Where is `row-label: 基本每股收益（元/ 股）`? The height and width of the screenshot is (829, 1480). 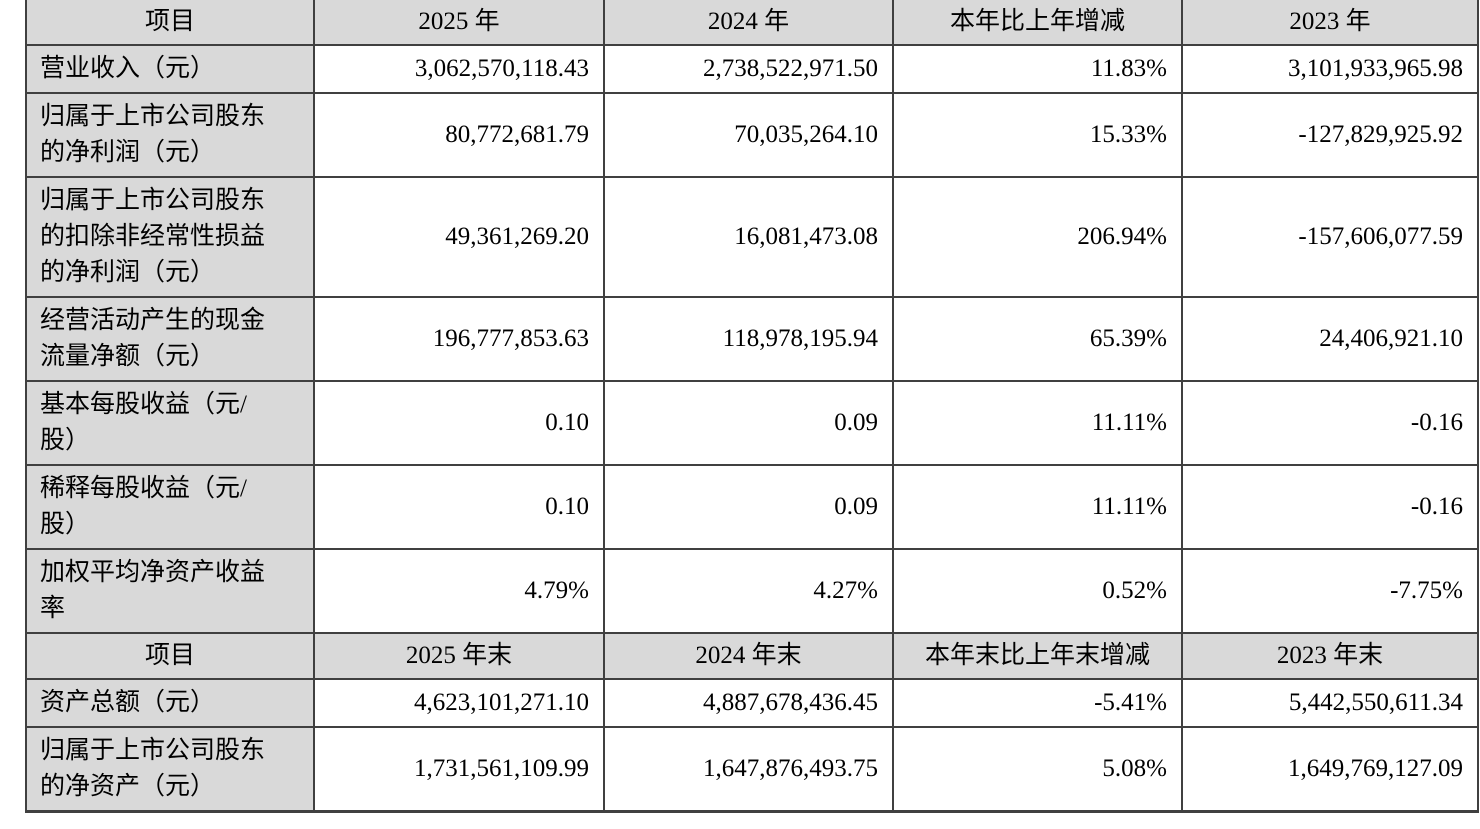 row-label: 基本每股收益（元/ 股） is located at coordinates (170, 423).